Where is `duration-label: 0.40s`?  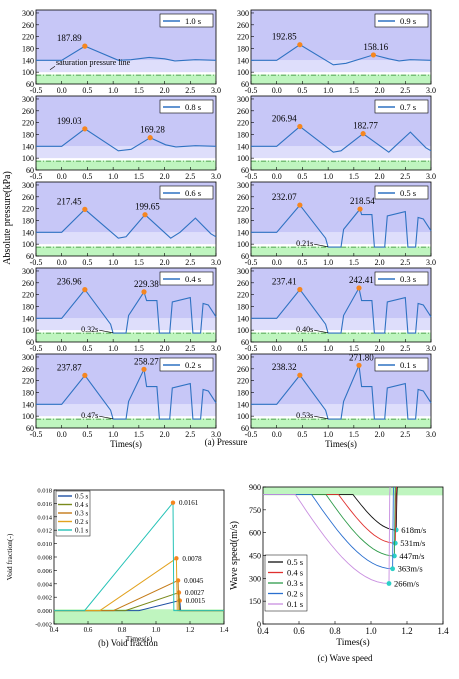 duration-label: 0.40s is located at coordinates (304, 329).